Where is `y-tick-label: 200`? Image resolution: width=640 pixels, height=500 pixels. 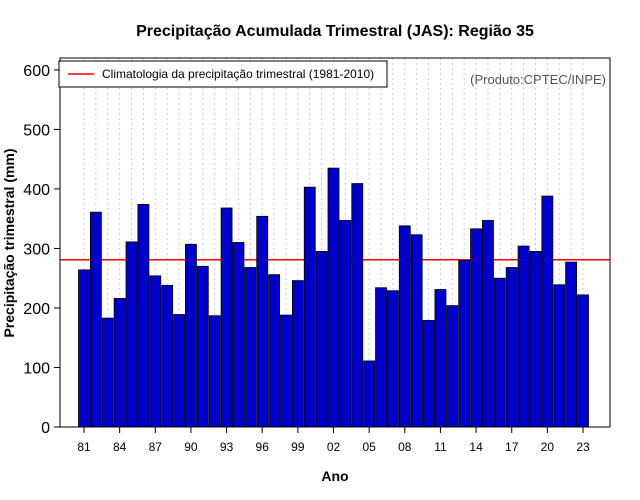
y-tick-label: 200 is located at coordinates (36, 309).